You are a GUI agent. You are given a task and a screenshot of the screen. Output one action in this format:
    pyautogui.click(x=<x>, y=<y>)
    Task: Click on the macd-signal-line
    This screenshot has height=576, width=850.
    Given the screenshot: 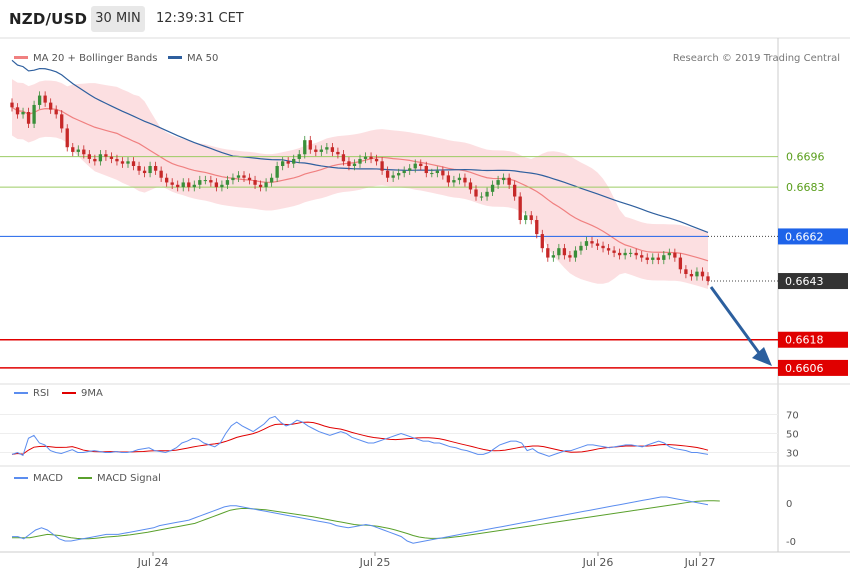 What is the action you would take?
    pyautogui.click(x=366, y=520)
    